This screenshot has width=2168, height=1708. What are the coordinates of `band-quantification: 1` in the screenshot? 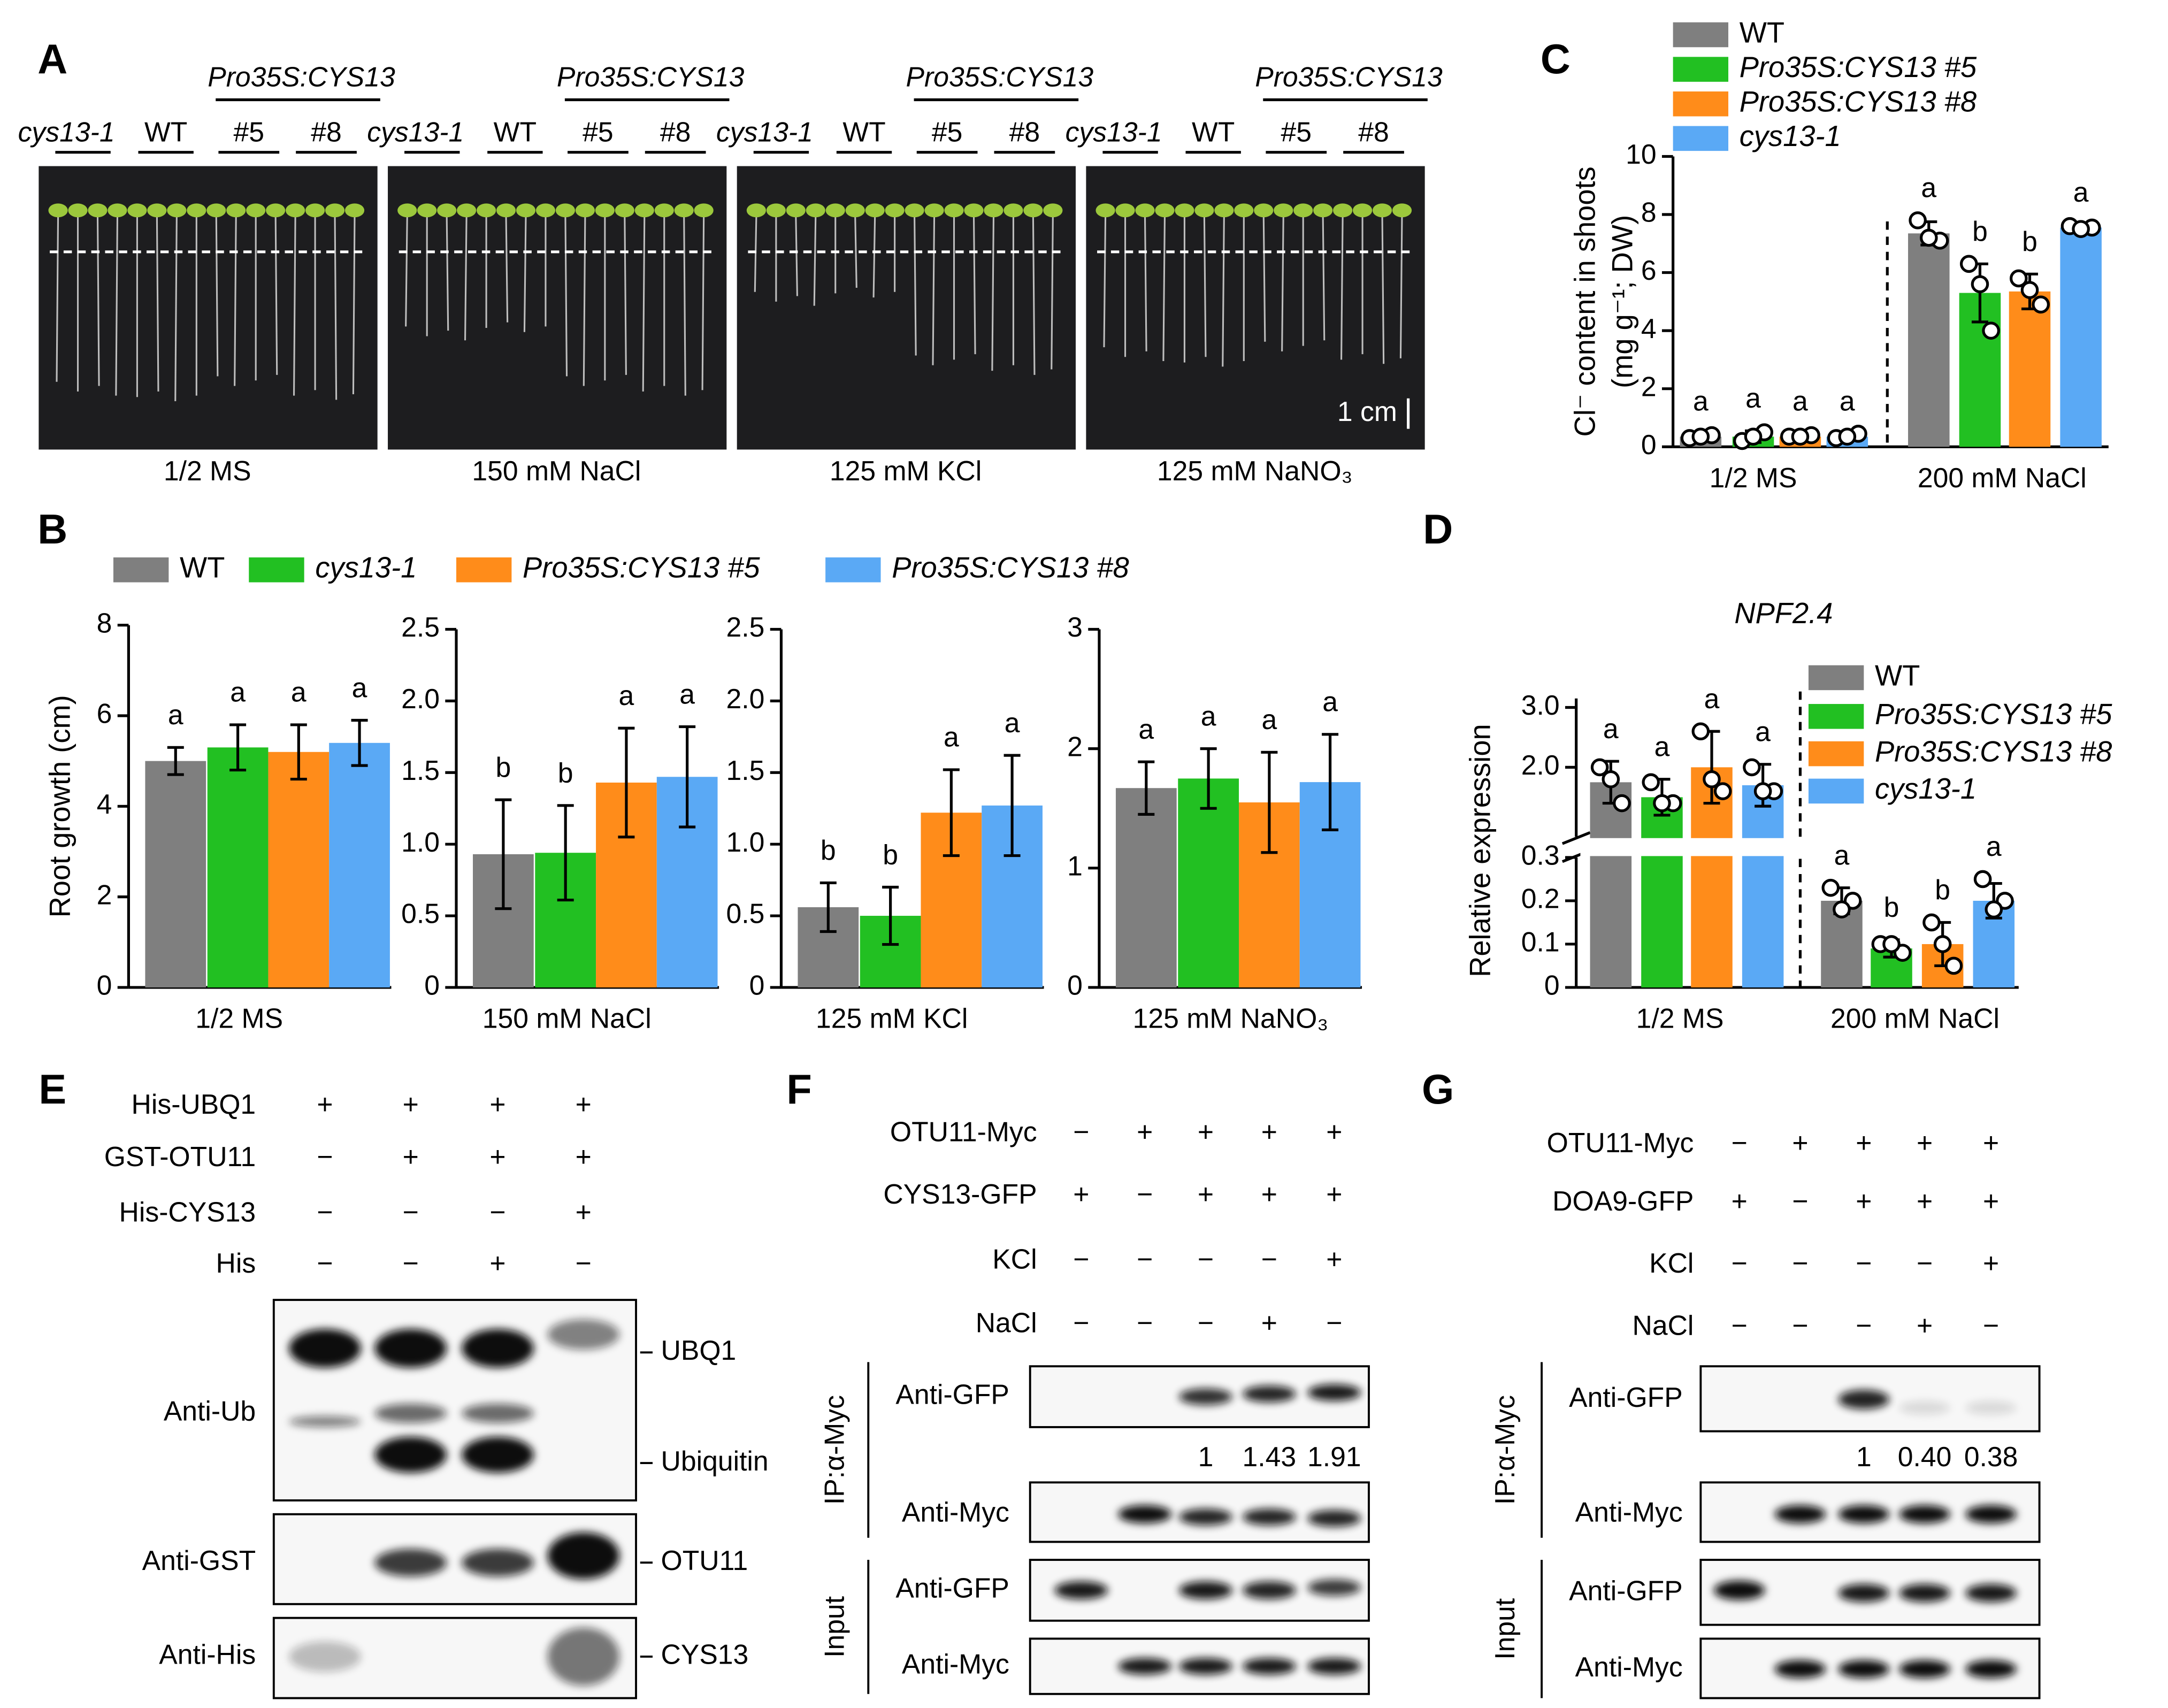 It's located at (1864, 1456).